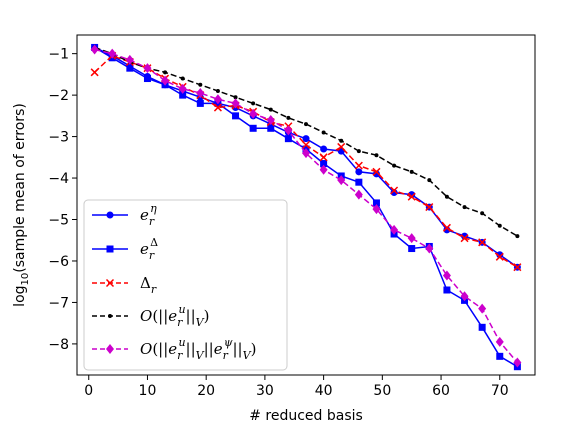 The width and height of the screenshot is (574, 426). I want to click on x-tick-label: 10, so click(148, 391).